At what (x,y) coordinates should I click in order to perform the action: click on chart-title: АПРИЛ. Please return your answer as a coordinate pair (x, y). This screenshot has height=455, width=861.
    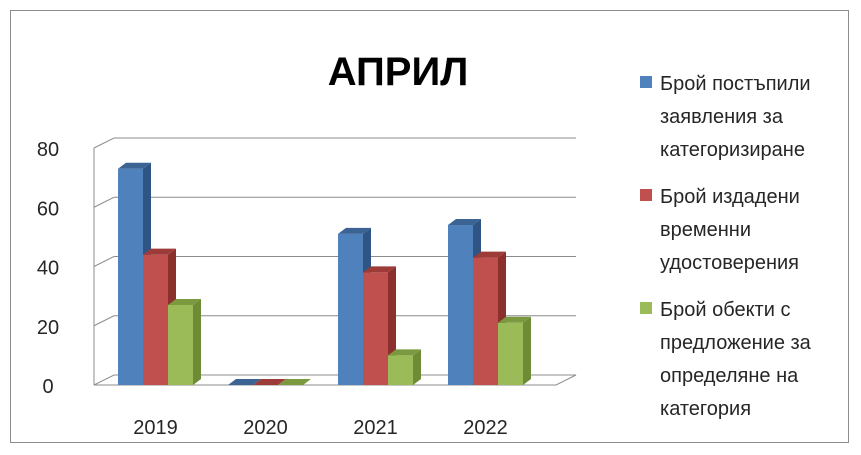
    Looking at the image, I should click on (398, 72).